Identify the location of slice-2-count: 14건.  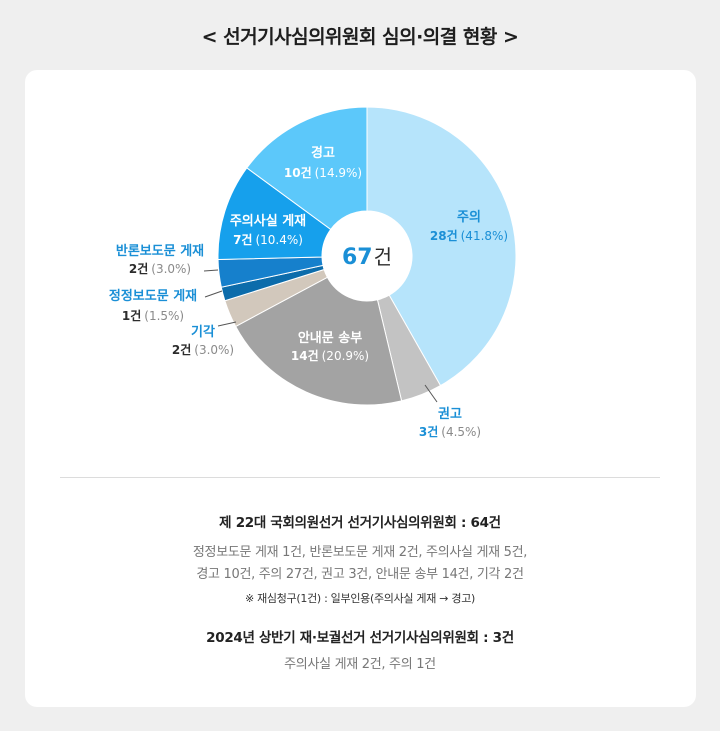
(305, 355).